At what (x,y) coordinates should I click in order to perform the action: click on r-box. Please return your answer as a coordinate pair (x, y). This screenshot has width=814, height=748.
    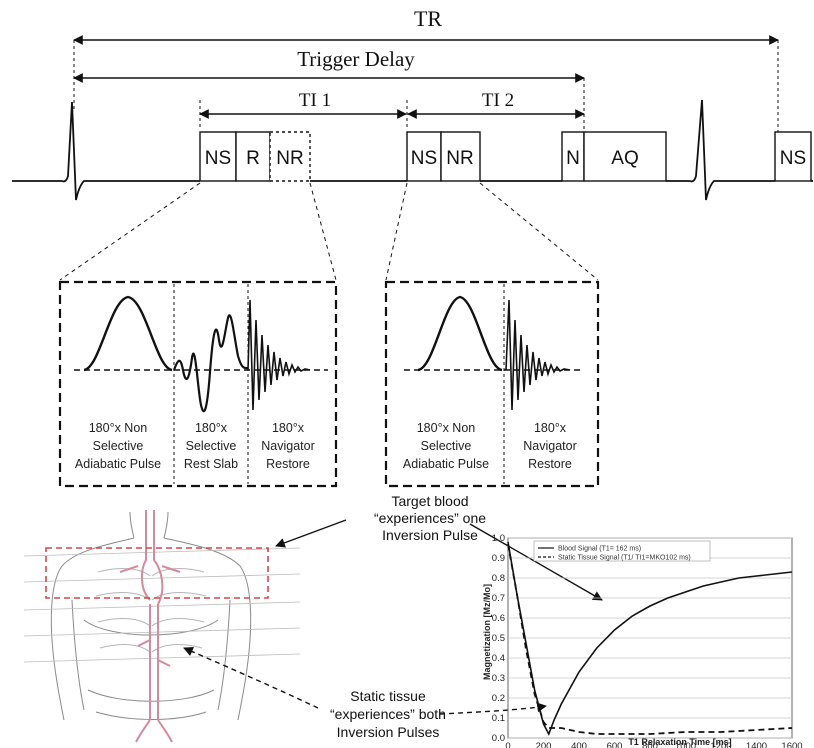
    Looking at the image, I should click on (253, 156).